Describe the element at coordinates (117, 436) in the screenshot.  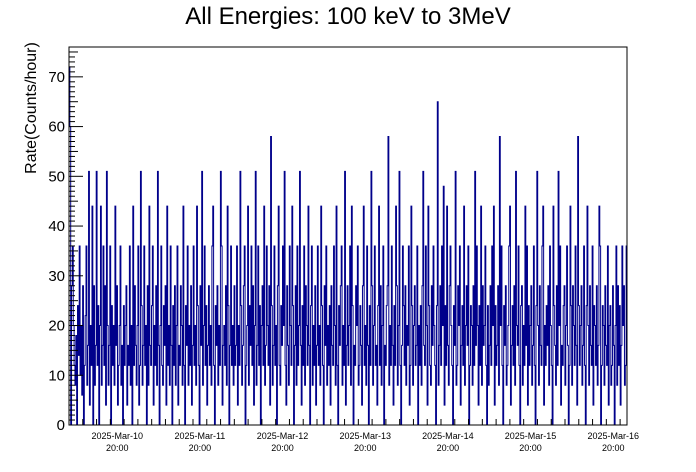
I see `x-tick-date: 2025-Mar-10` at that location.